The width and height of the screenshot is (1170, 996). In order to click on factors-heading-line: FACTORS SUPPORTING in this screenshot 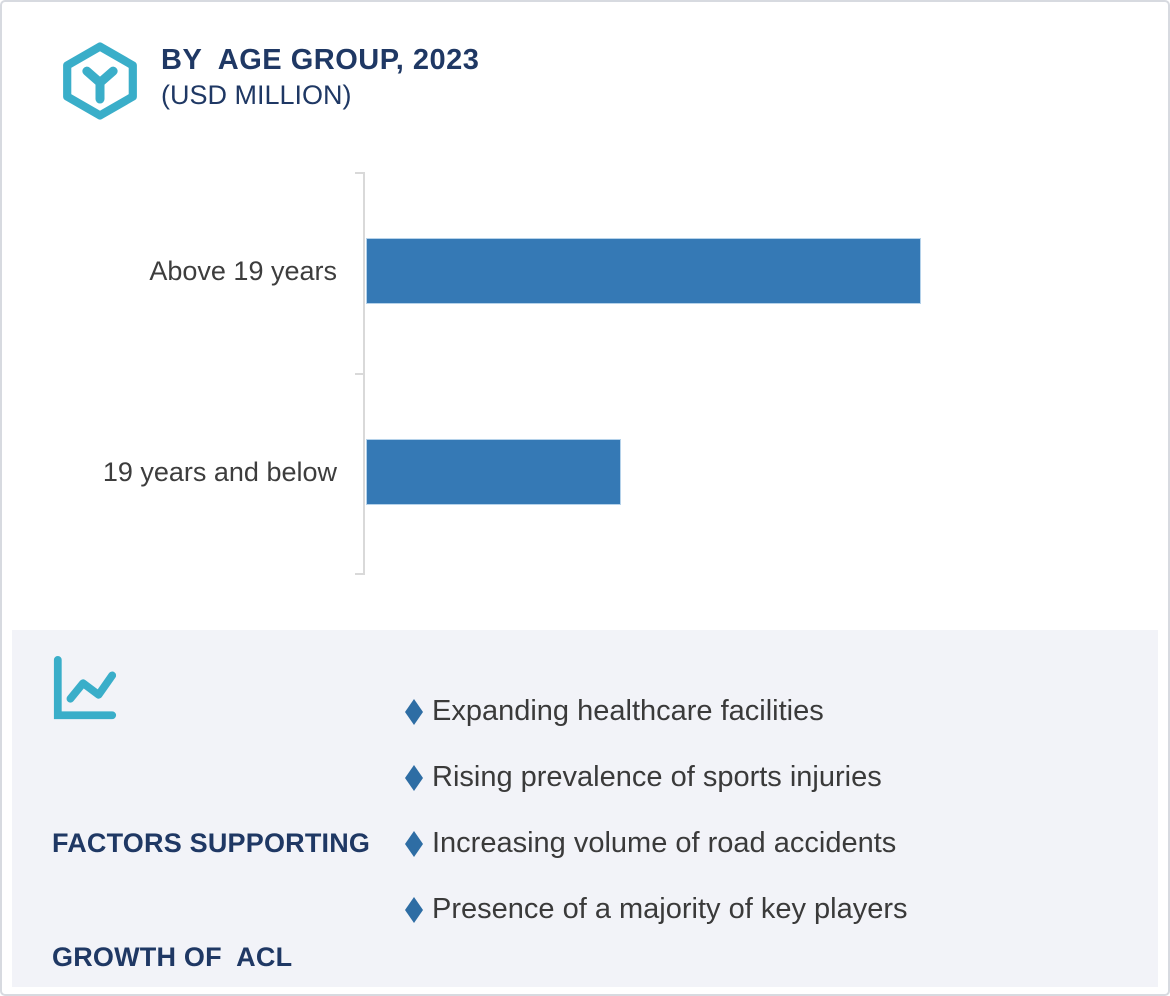, I will do `click(211, 843)`.